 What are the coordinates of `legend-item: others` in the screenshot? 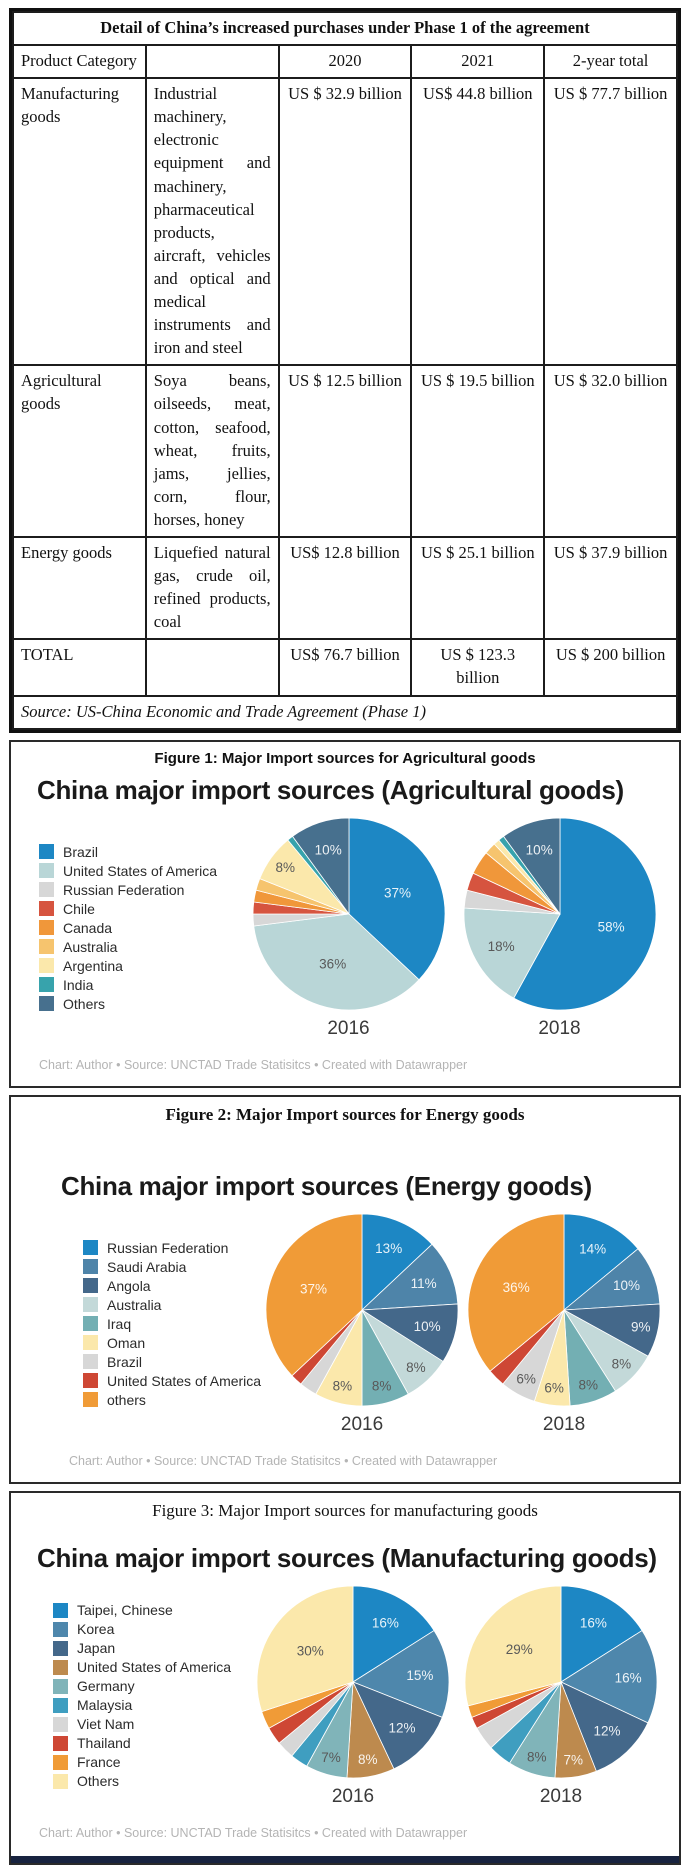 It's located at (172, 1400).